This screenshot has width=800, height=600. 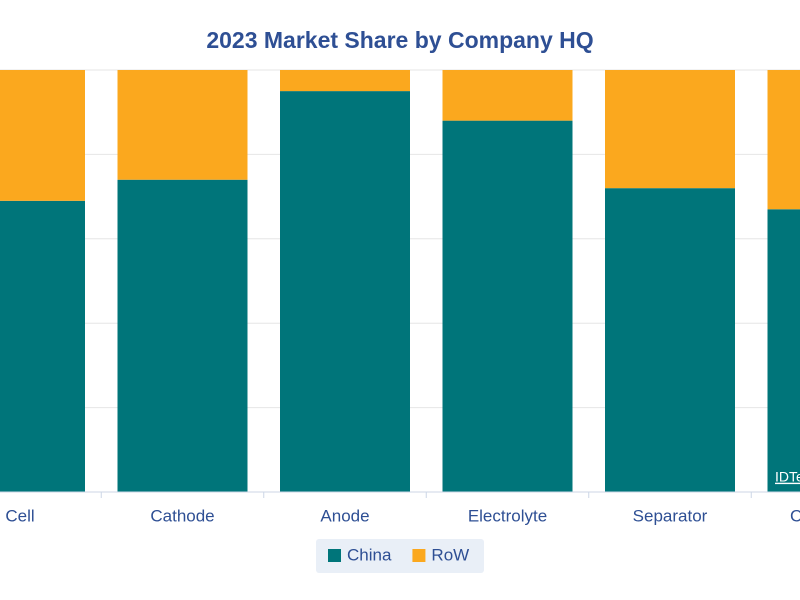 What do you see at coordinates (450, 554) in the screenshot?
I see `legend-label: RoW` at bounding box center [450, 554].